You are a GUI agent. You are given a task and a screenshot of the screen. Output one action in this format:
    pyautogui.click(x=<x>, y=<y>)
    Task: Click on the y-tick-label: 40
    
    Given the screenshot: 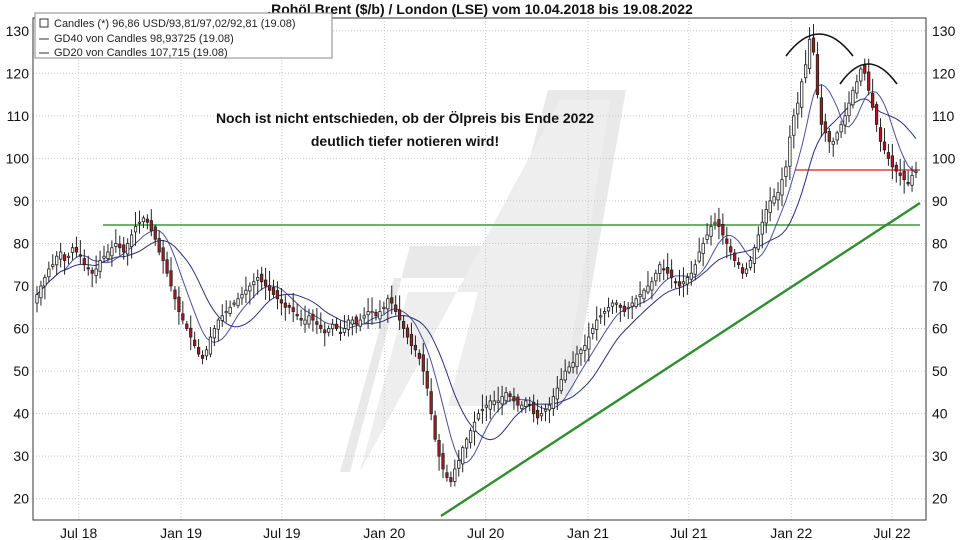 What is the action you would take?
    pyautogui.click(x=940, y=414)
    